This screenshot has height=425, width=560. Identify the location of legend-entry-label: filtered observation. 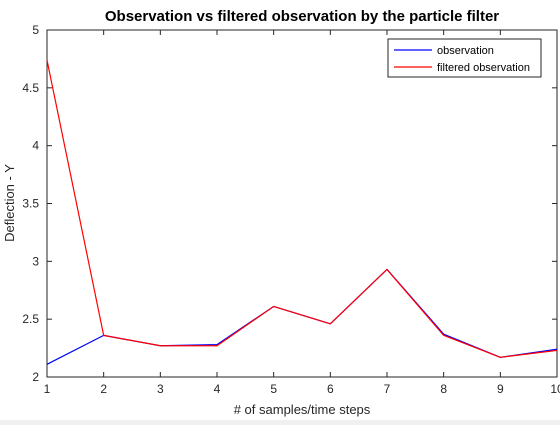
(483, 68).